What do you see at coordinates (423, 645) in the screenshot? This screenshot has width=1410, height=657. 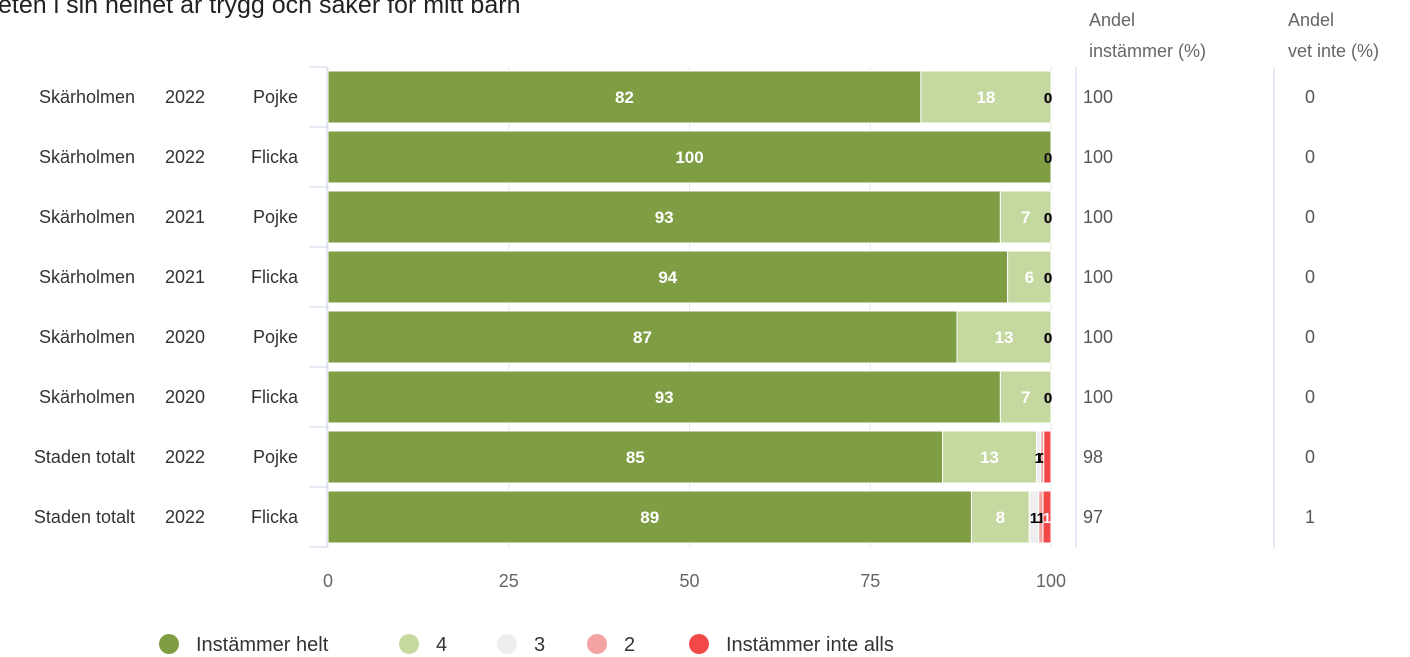 I see `legend-item: 4` at bounding box center [423, 645].